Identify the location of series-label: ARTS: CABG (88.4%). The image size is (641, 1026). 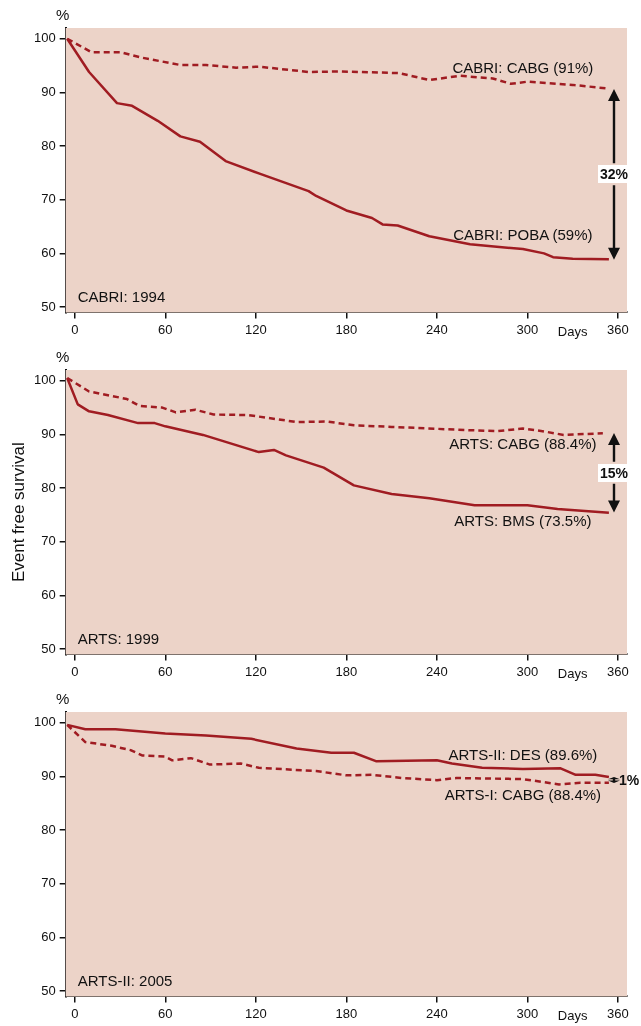
(523, 444).